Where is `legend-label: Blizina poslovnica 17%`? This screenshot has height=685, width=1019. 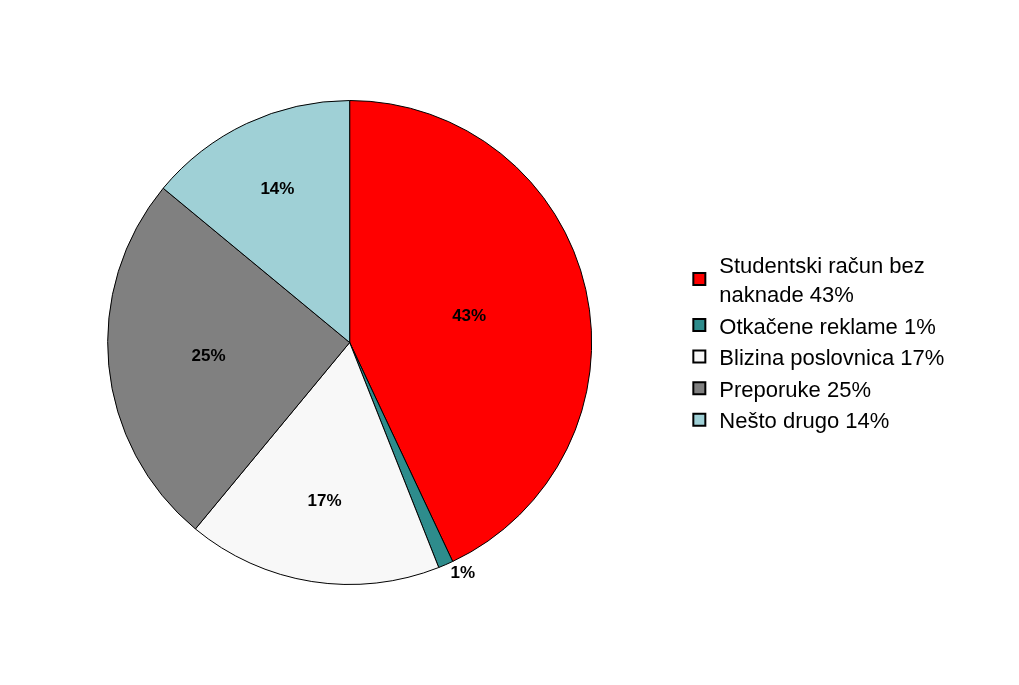 legend-label: Blizina poslovnica 17% is located at coordinates (832, 358).